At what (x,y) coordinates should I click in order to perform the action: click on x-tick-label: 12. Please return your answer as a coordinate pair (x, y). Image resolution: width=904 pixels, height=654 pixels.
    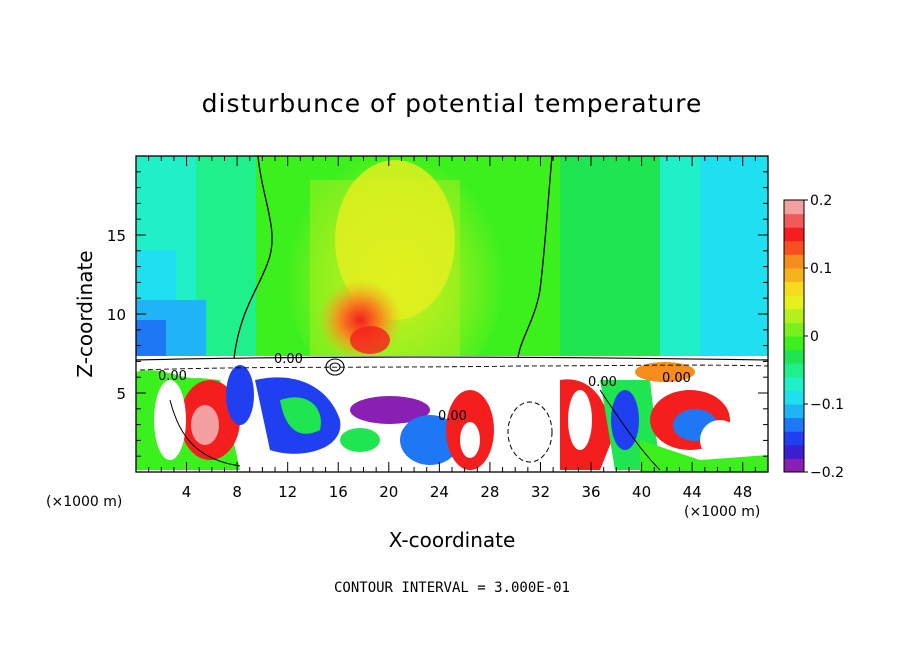
    Looking at the image, I should click on (287, 492).